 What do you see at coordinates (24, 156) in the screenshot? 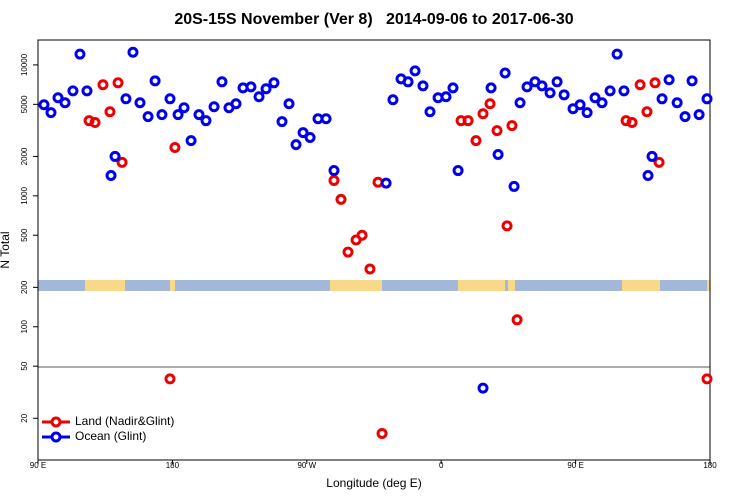
I see `y-tick-label: 2000` at bounding box center [24, 156].